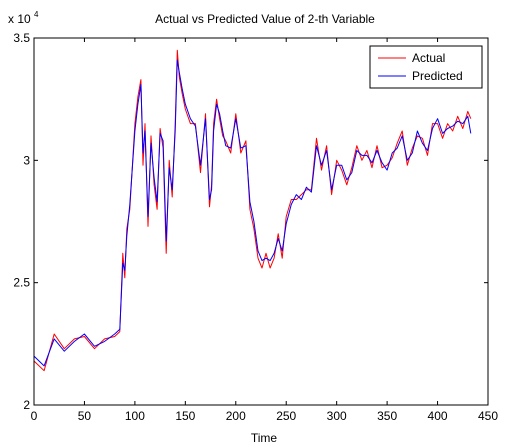 This screenshot has width=522, height=446. I want to click on x-axis-label: Time, so click(264, 438).